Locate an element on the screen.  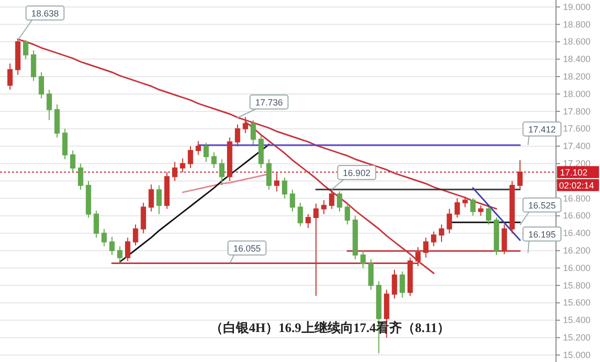
y-tick-label: 16.000 is located at coordinates (577, 267).